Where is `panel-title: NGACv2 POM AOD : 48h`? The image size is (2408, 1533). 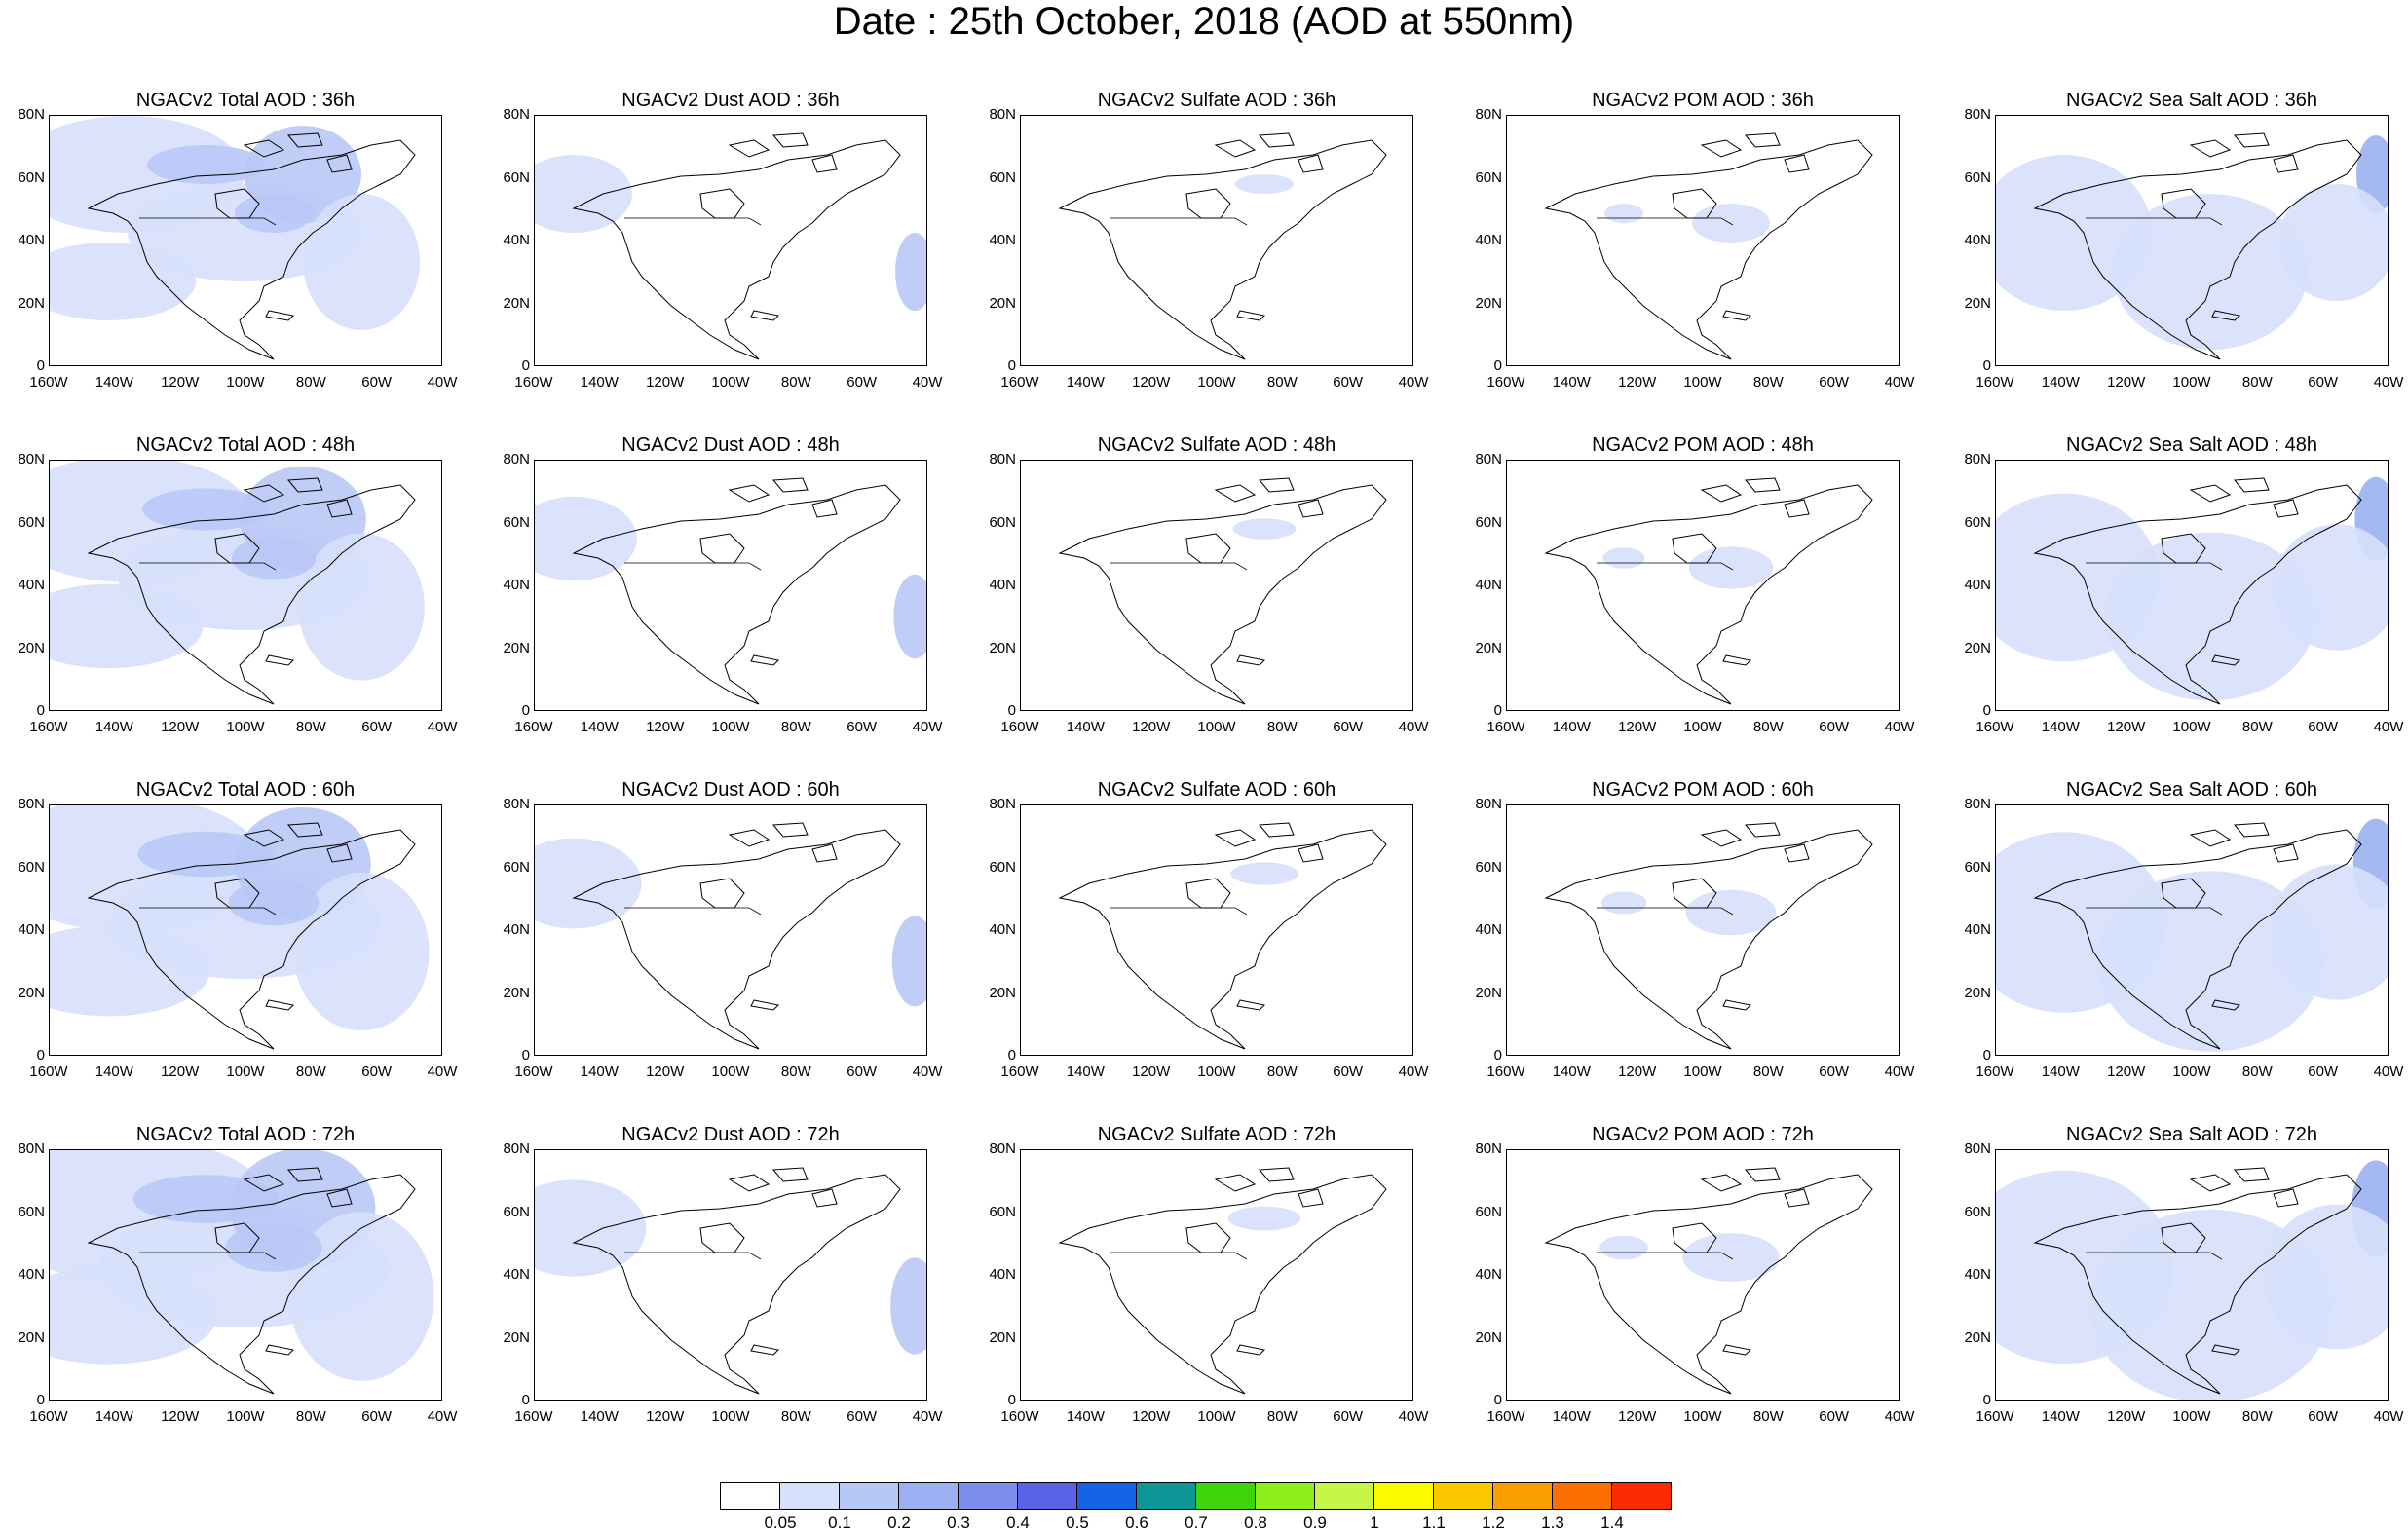
panel-title: NGACv2 POM AOD : 48h is located at coordinates (1703, 445).